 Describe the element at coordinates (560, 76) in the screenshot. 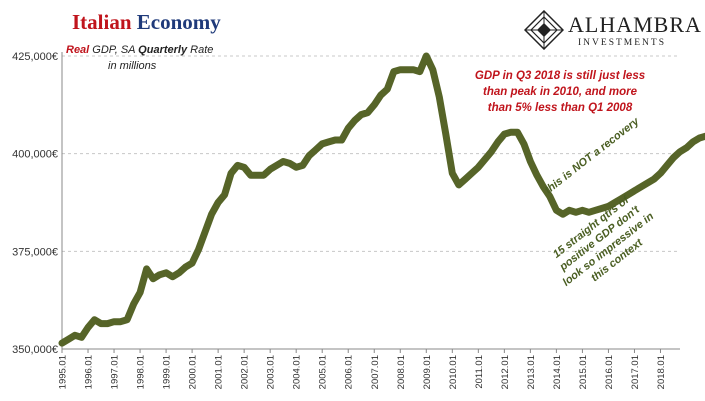

I see `annotation-red-line-1: GDP in Q3 2018 is still just less` at that location.